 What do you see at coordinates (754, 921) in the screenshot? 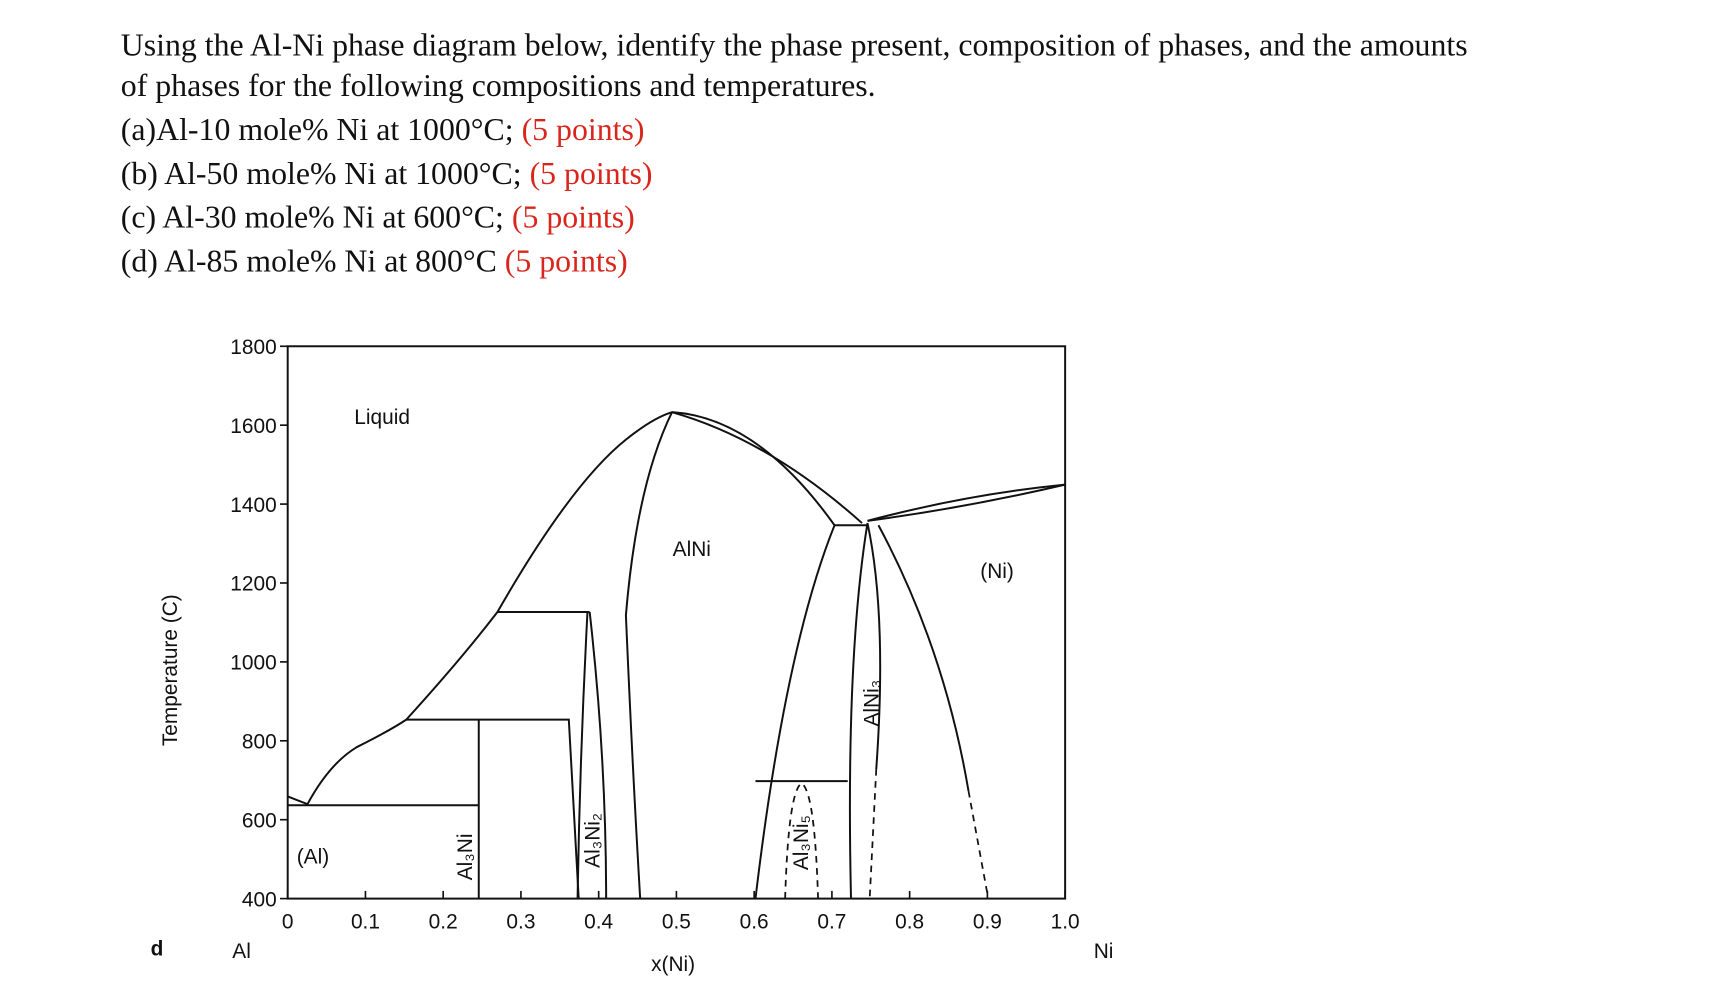
I see `x-tick-label: 0.6` at bounding box center [754, 921].